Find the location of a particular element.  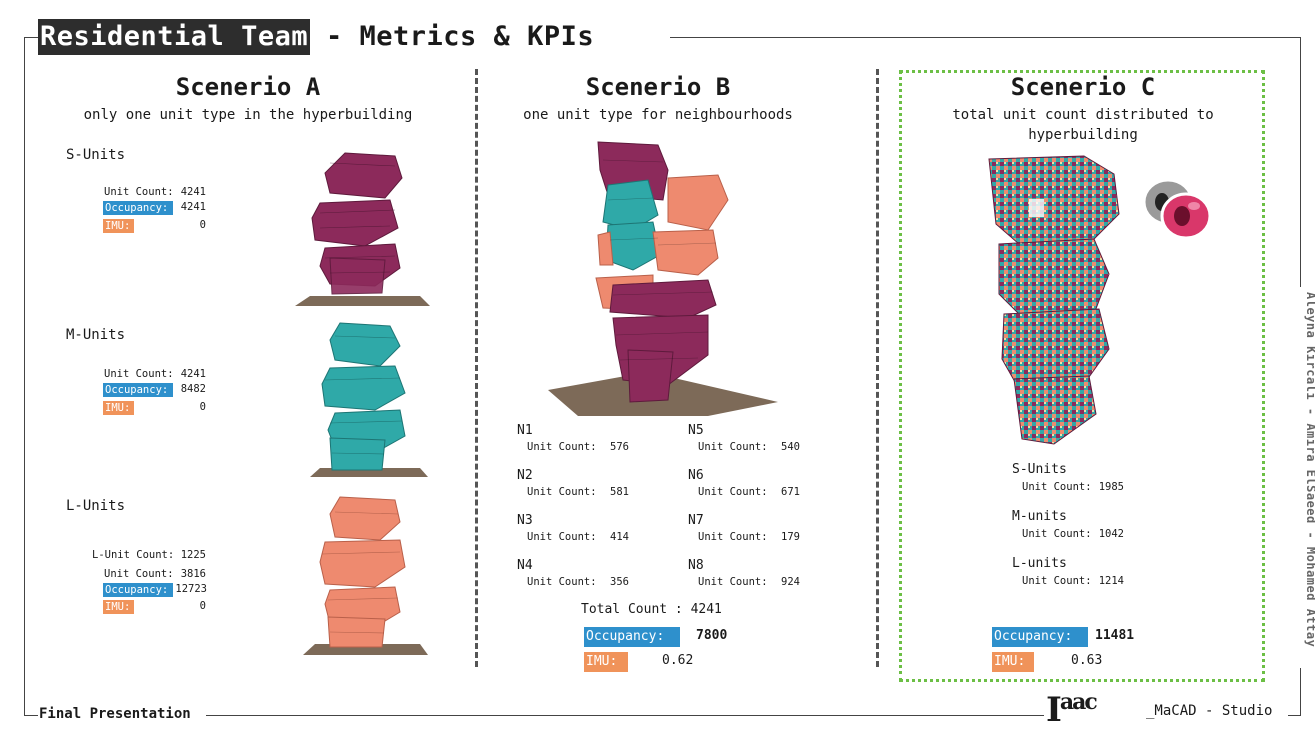

unit-count-value: 576 is located at coordinates (619, 447).